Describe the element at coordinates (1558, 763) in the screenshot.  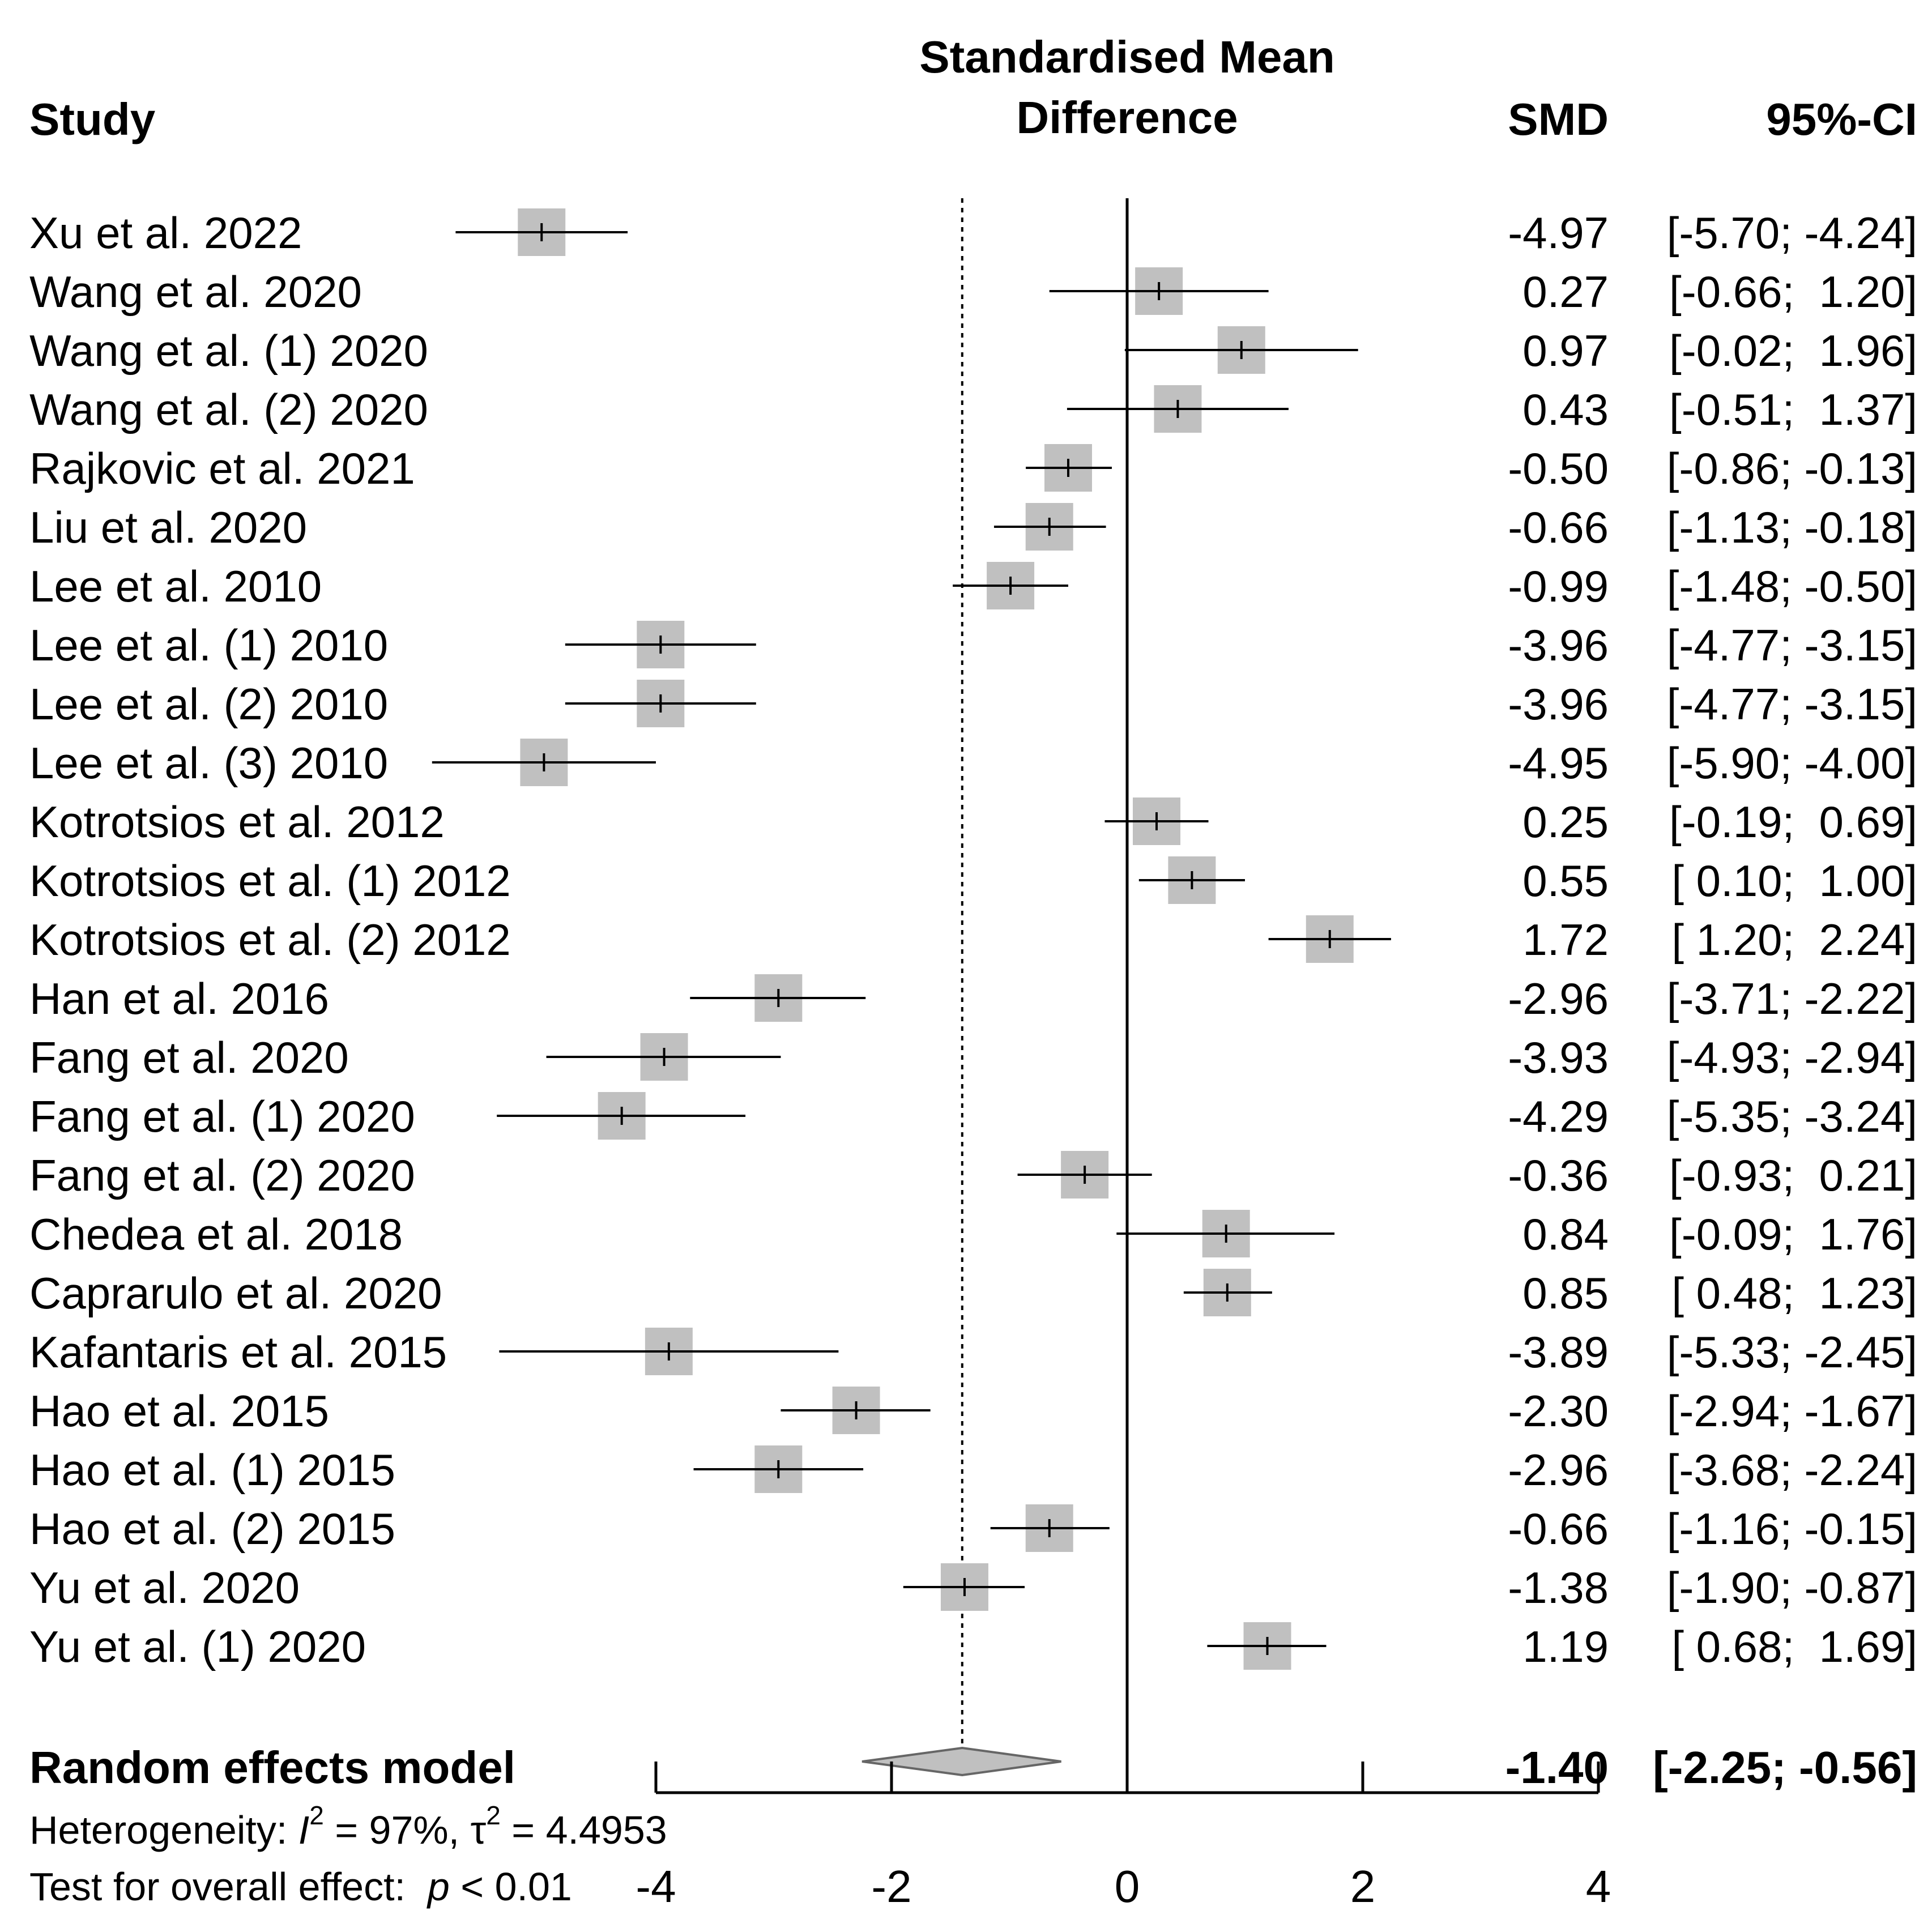
I see `study-smd-value: -4.95` at that location.